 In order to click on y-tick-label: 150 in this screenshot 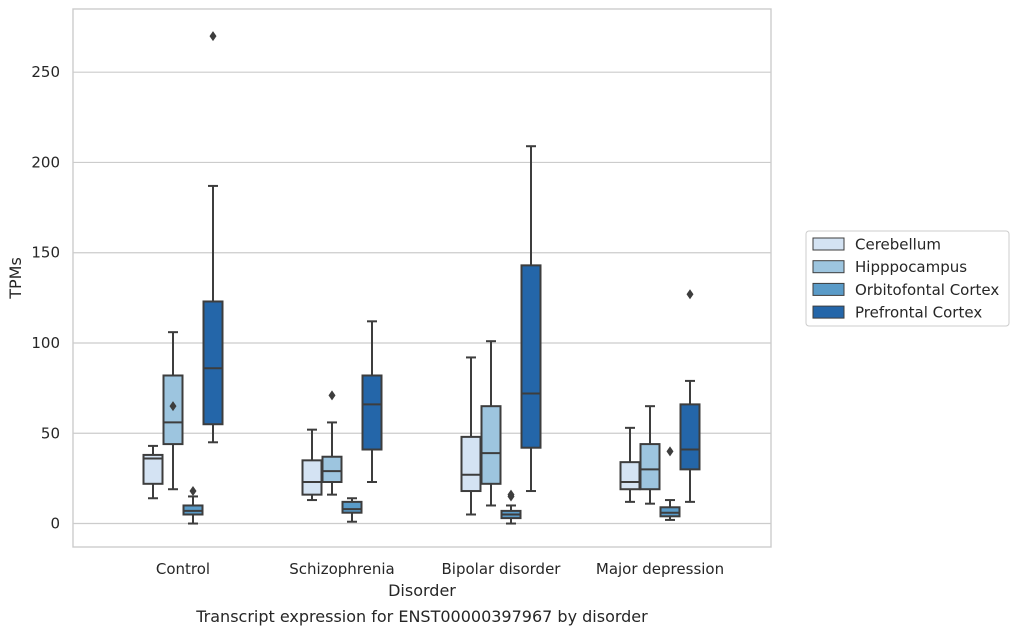, I will do `click(45, 253)`.